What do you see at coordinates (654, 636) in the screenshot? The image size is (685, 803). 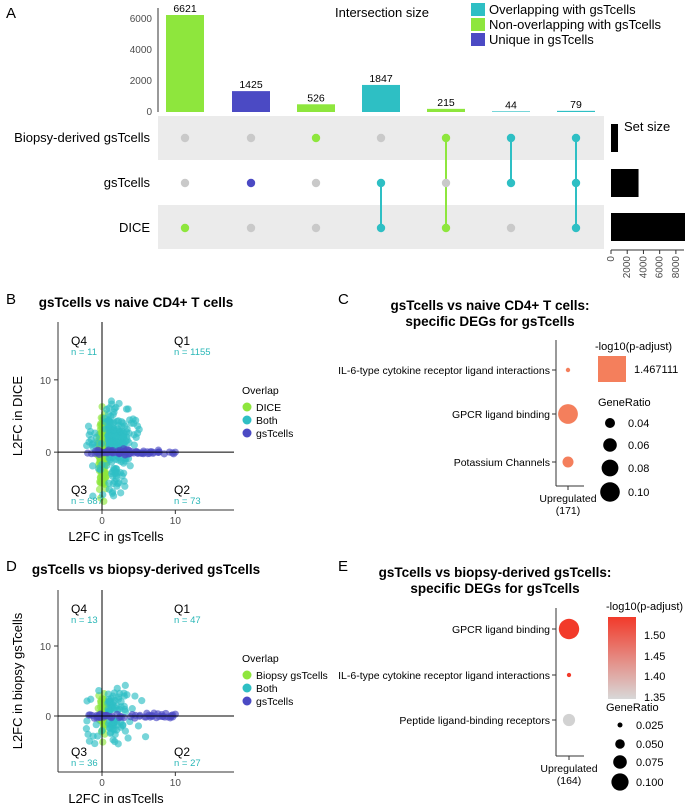 I see `color-legend-tick-0: 1.50` at bounding box center [654, 636].